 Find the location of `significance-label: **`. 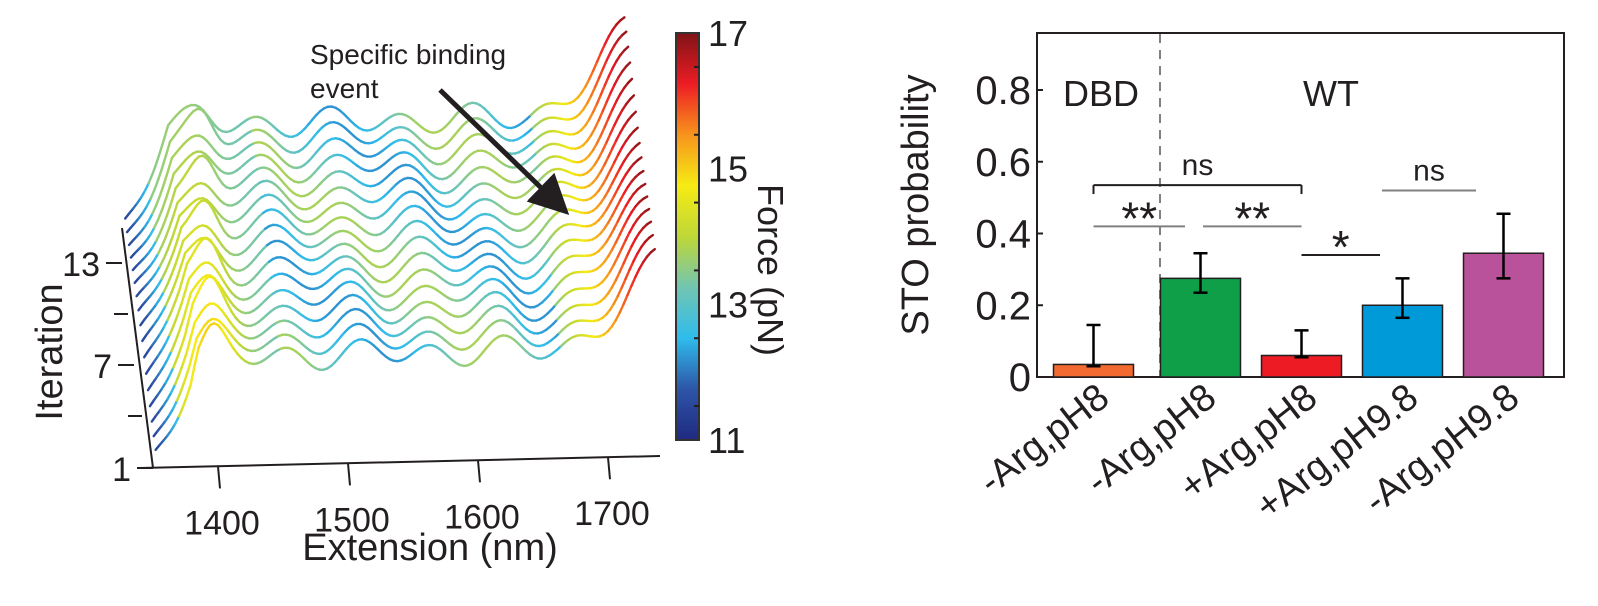

significance-label: ** is located at coordinates (1252, 218).